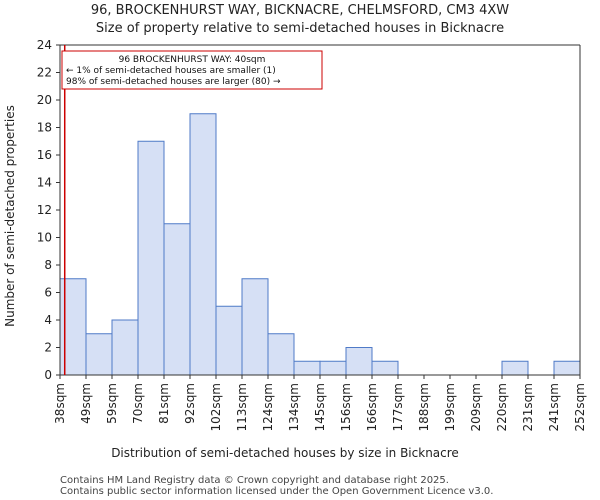 This screenshot has height=500, width=600. What do you see at coordinates (229, 340) in the screenshot?
I see `bar-102sqm` at bounding box center [229, 340].